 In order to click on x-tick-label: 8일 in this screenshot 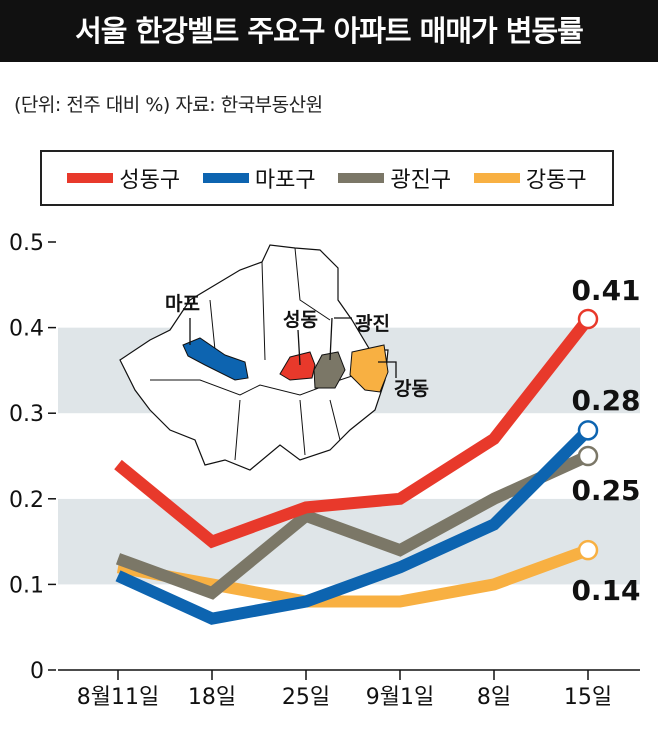, I will do `click(494, 697)`.